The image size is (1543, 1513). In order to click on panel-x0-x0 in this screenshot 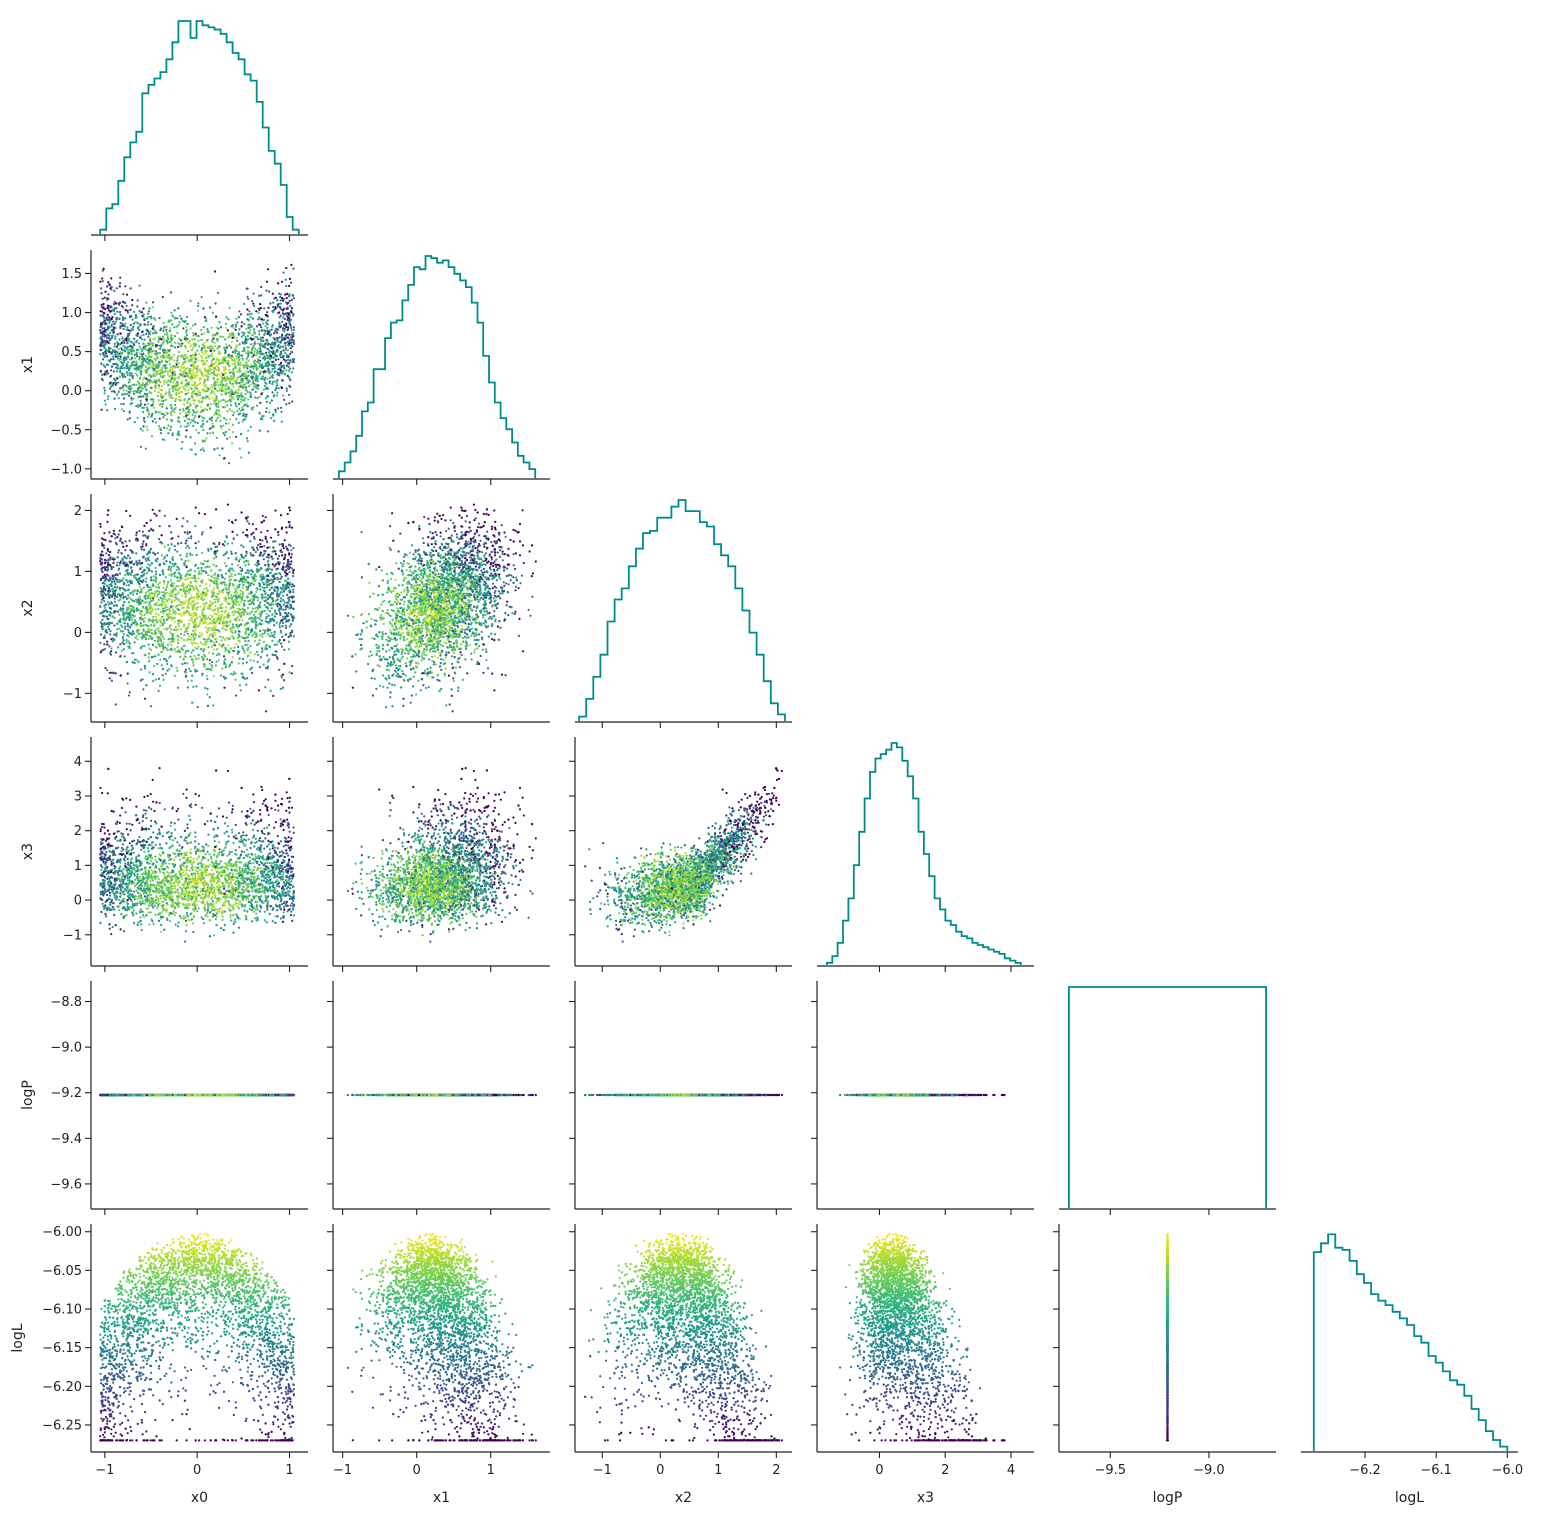, I will do `click(199, 131)`.